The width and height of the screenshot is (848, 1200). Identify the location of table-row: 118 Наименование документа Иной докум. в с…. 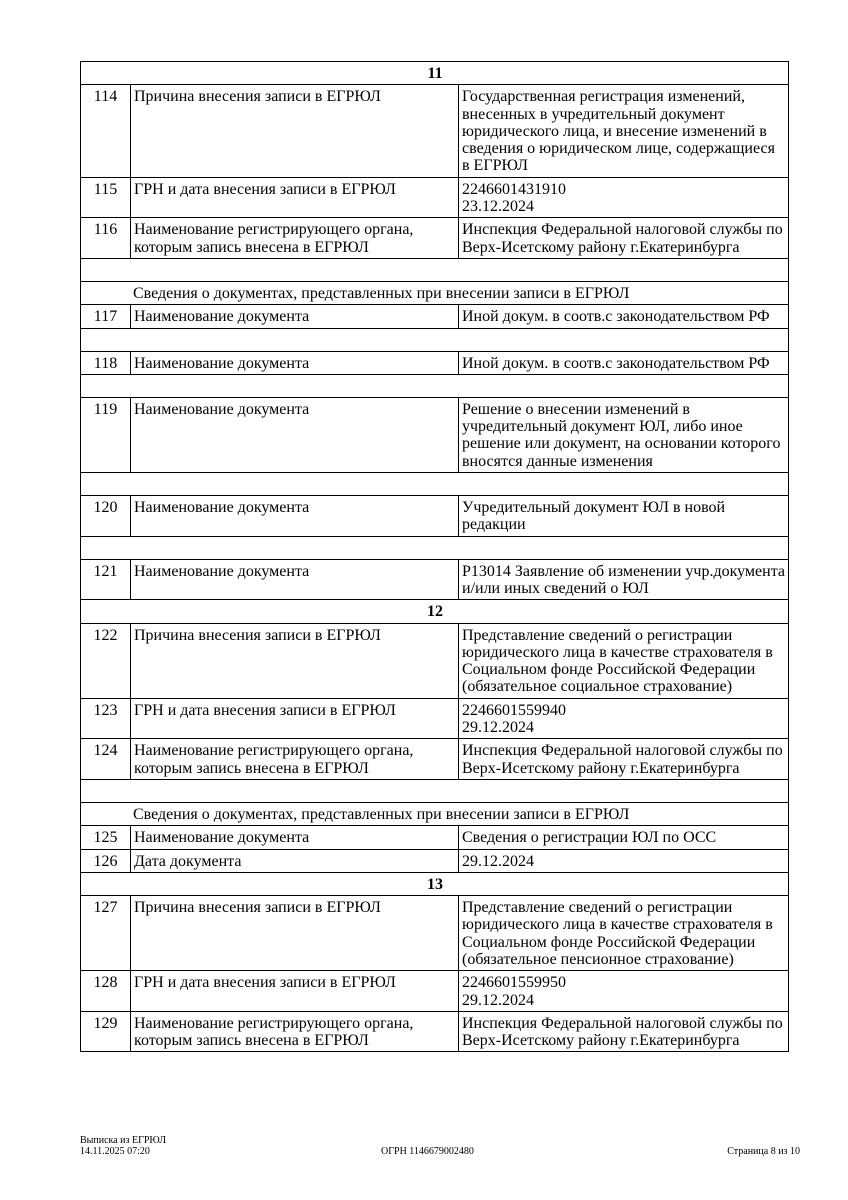
(435, 362).